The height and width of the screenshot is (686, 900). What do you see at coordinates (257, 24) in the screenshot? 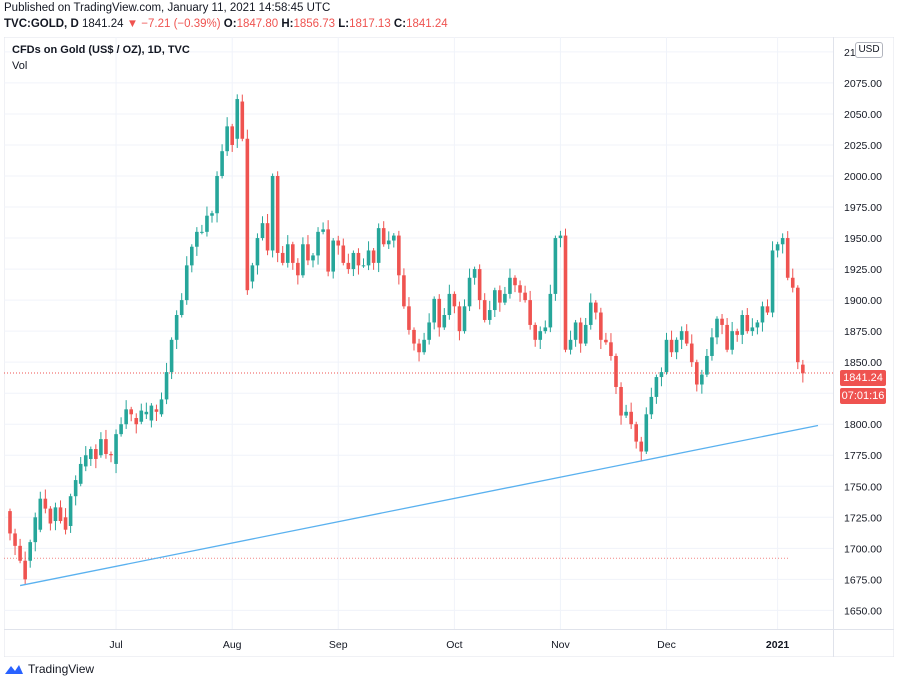
I see `open-value: 1847.80` at bounding box center [257, 24].